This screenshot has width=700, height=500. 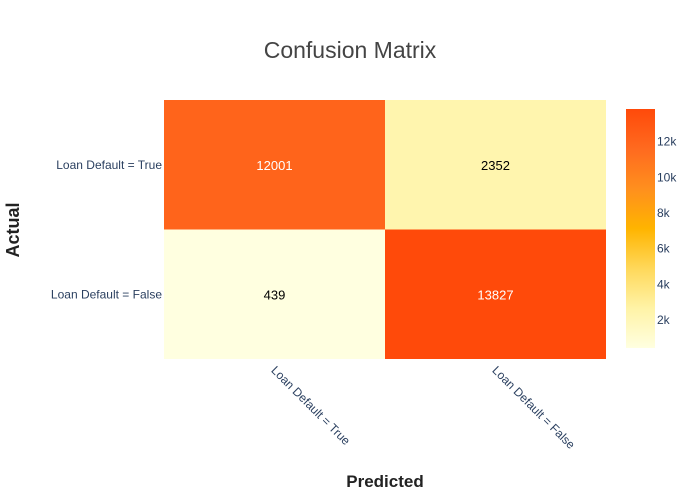 I want to click on heatmap-cell-r1-c1, so click(x=495, y=294).